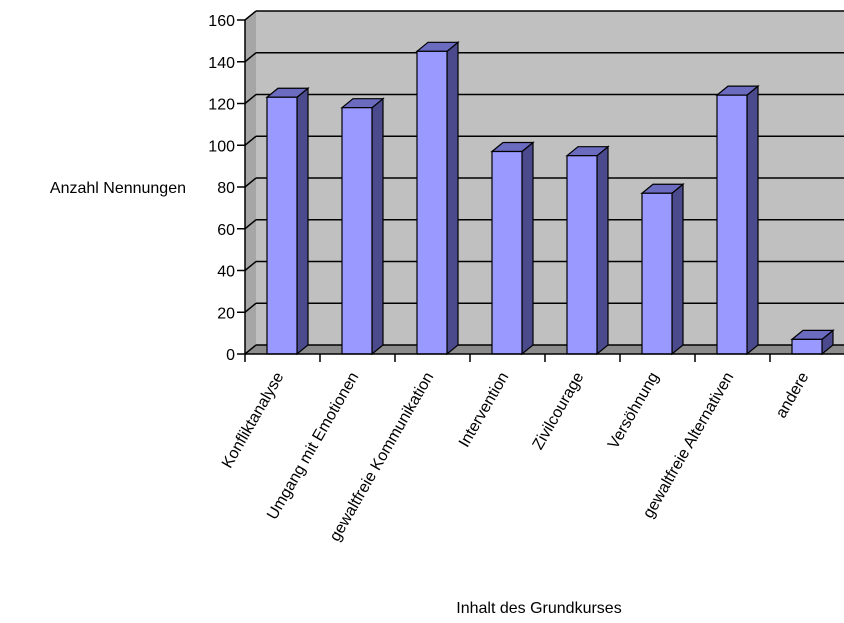 Image resolution: width=844 pixels, height=623 pixels. What do you see at coordinates (226, 230) in the screenshot?
I see `y-tick-label: 60` at bounding box center [226, 230].